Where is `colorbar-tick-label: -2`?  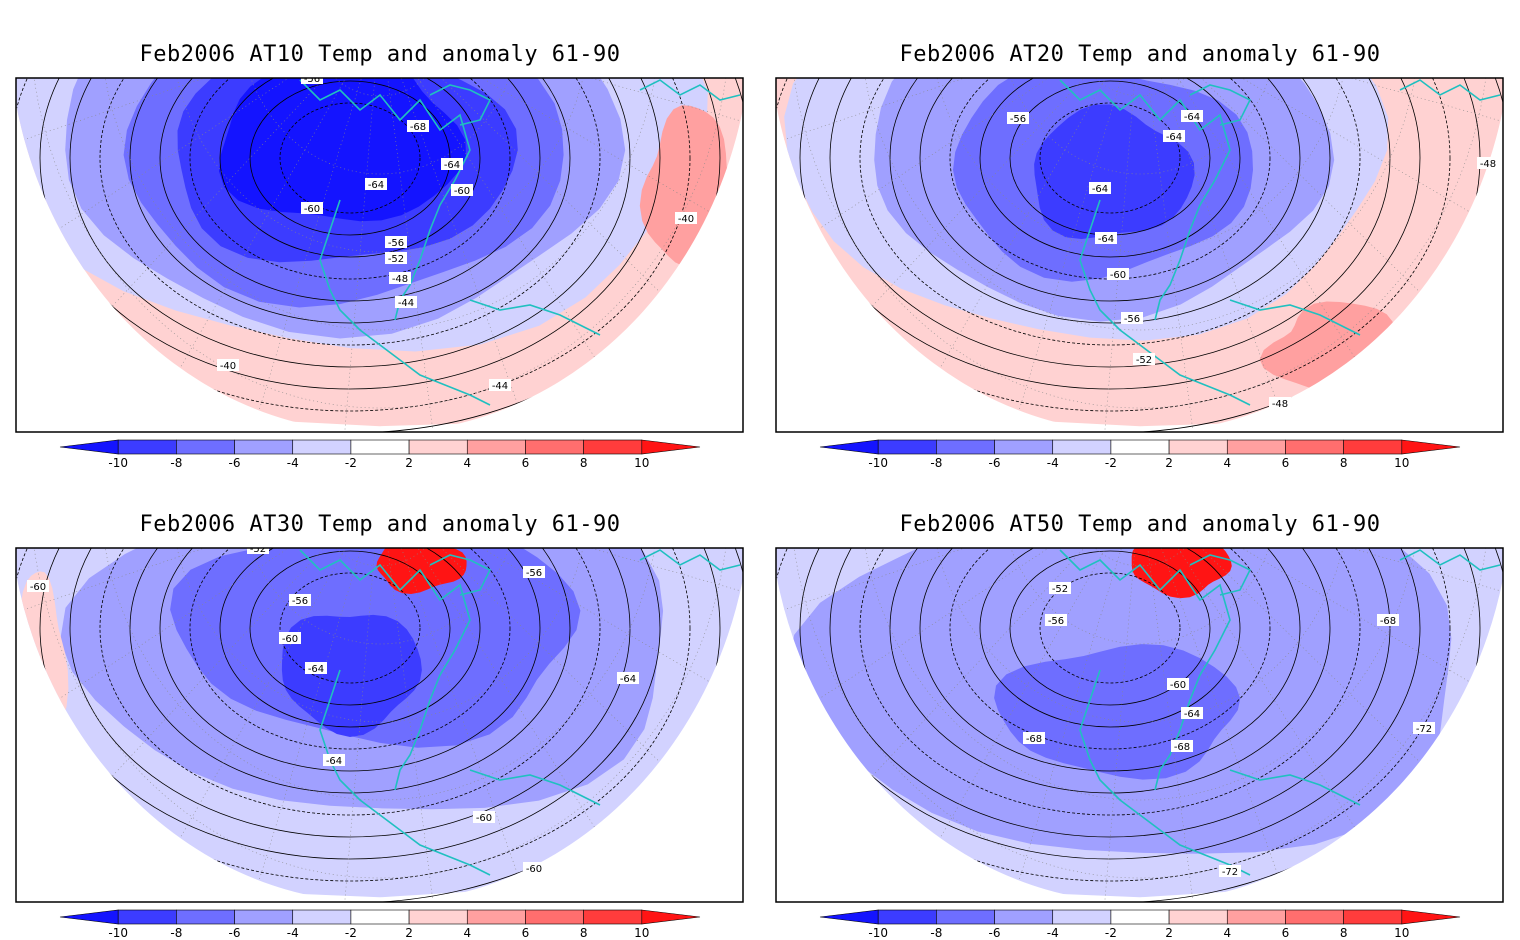
colorbar-tick-label: -2 is located at coordinates (1111, 933).